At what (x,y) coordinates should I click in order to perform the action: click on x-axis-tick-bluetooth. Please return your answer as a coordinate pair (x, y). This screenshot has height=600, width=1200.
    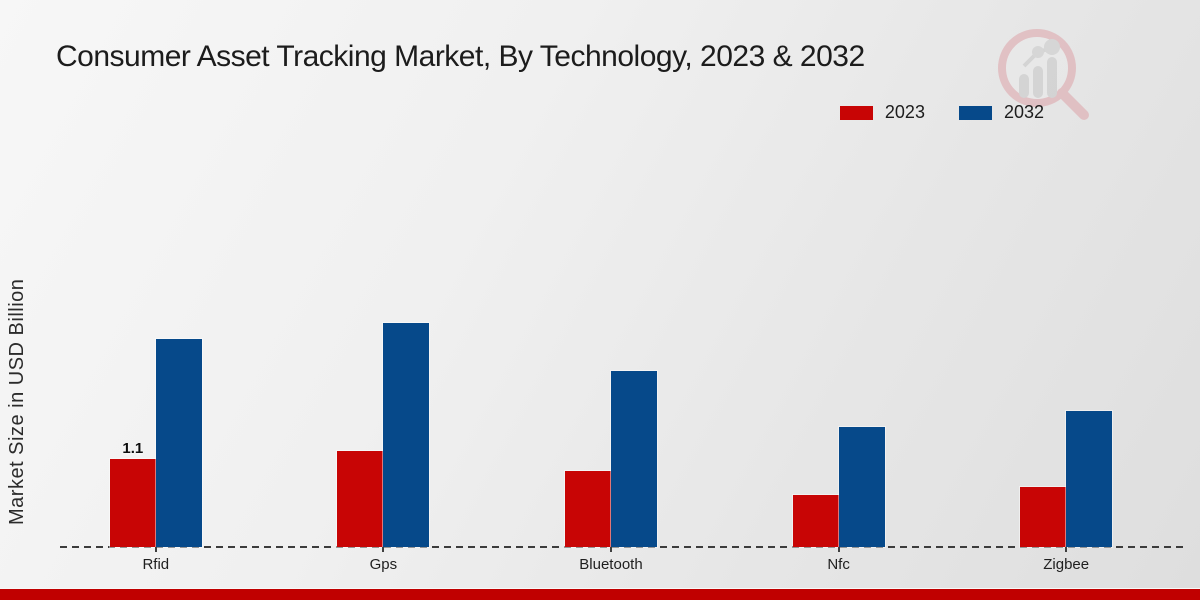
    Looking at the image, I should click on (610, 549).